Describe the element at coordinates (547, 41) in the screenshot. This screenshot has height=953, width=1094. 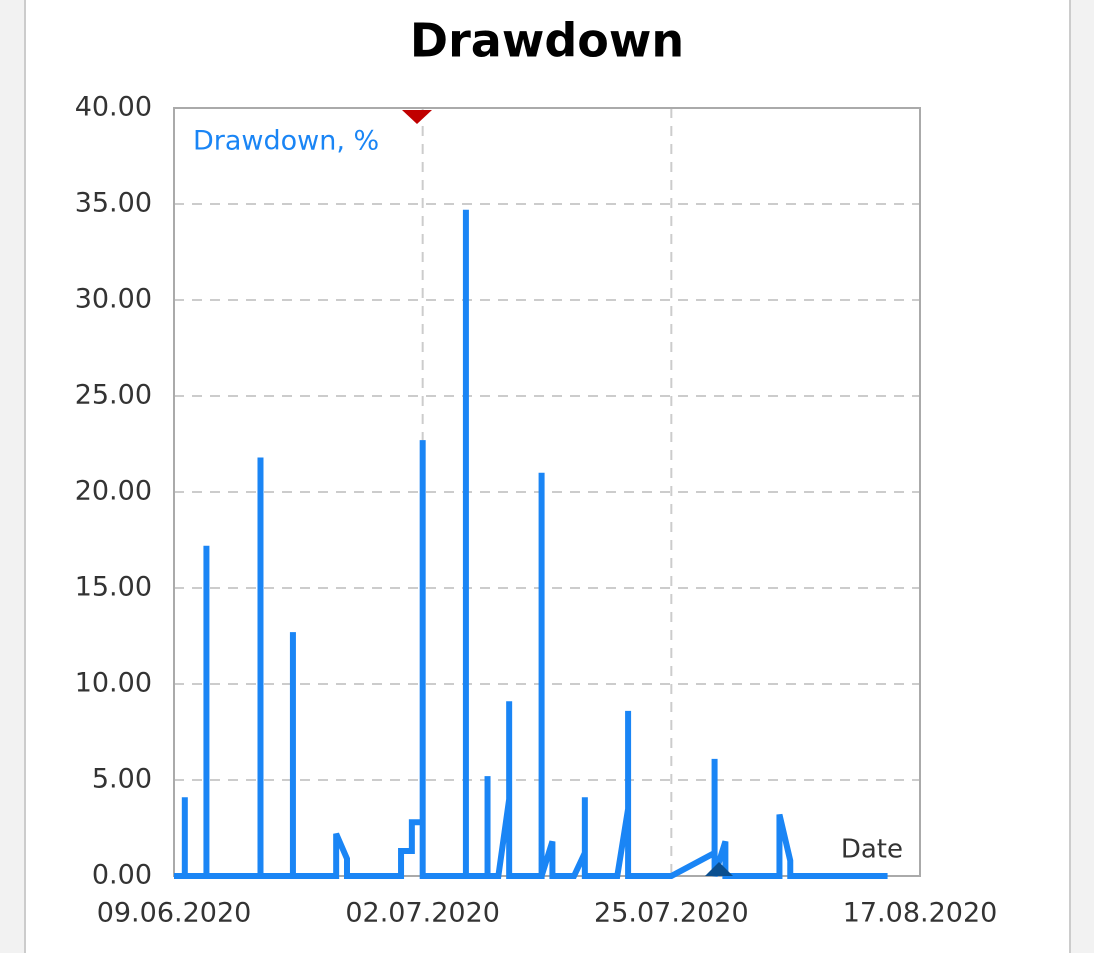
I see `chart-title: Drawdown` at that location.